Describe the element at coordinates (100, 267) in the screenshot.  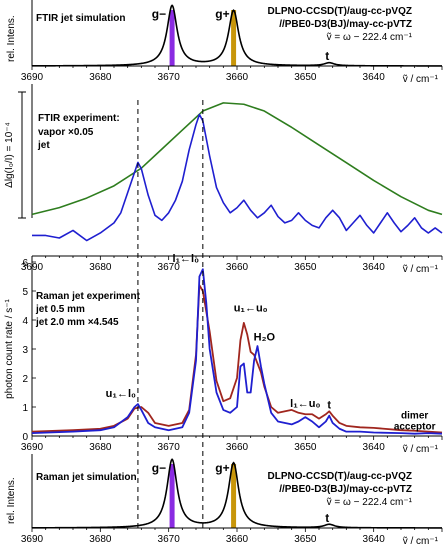
I see `x-tick-label-1: 3680` at that location.